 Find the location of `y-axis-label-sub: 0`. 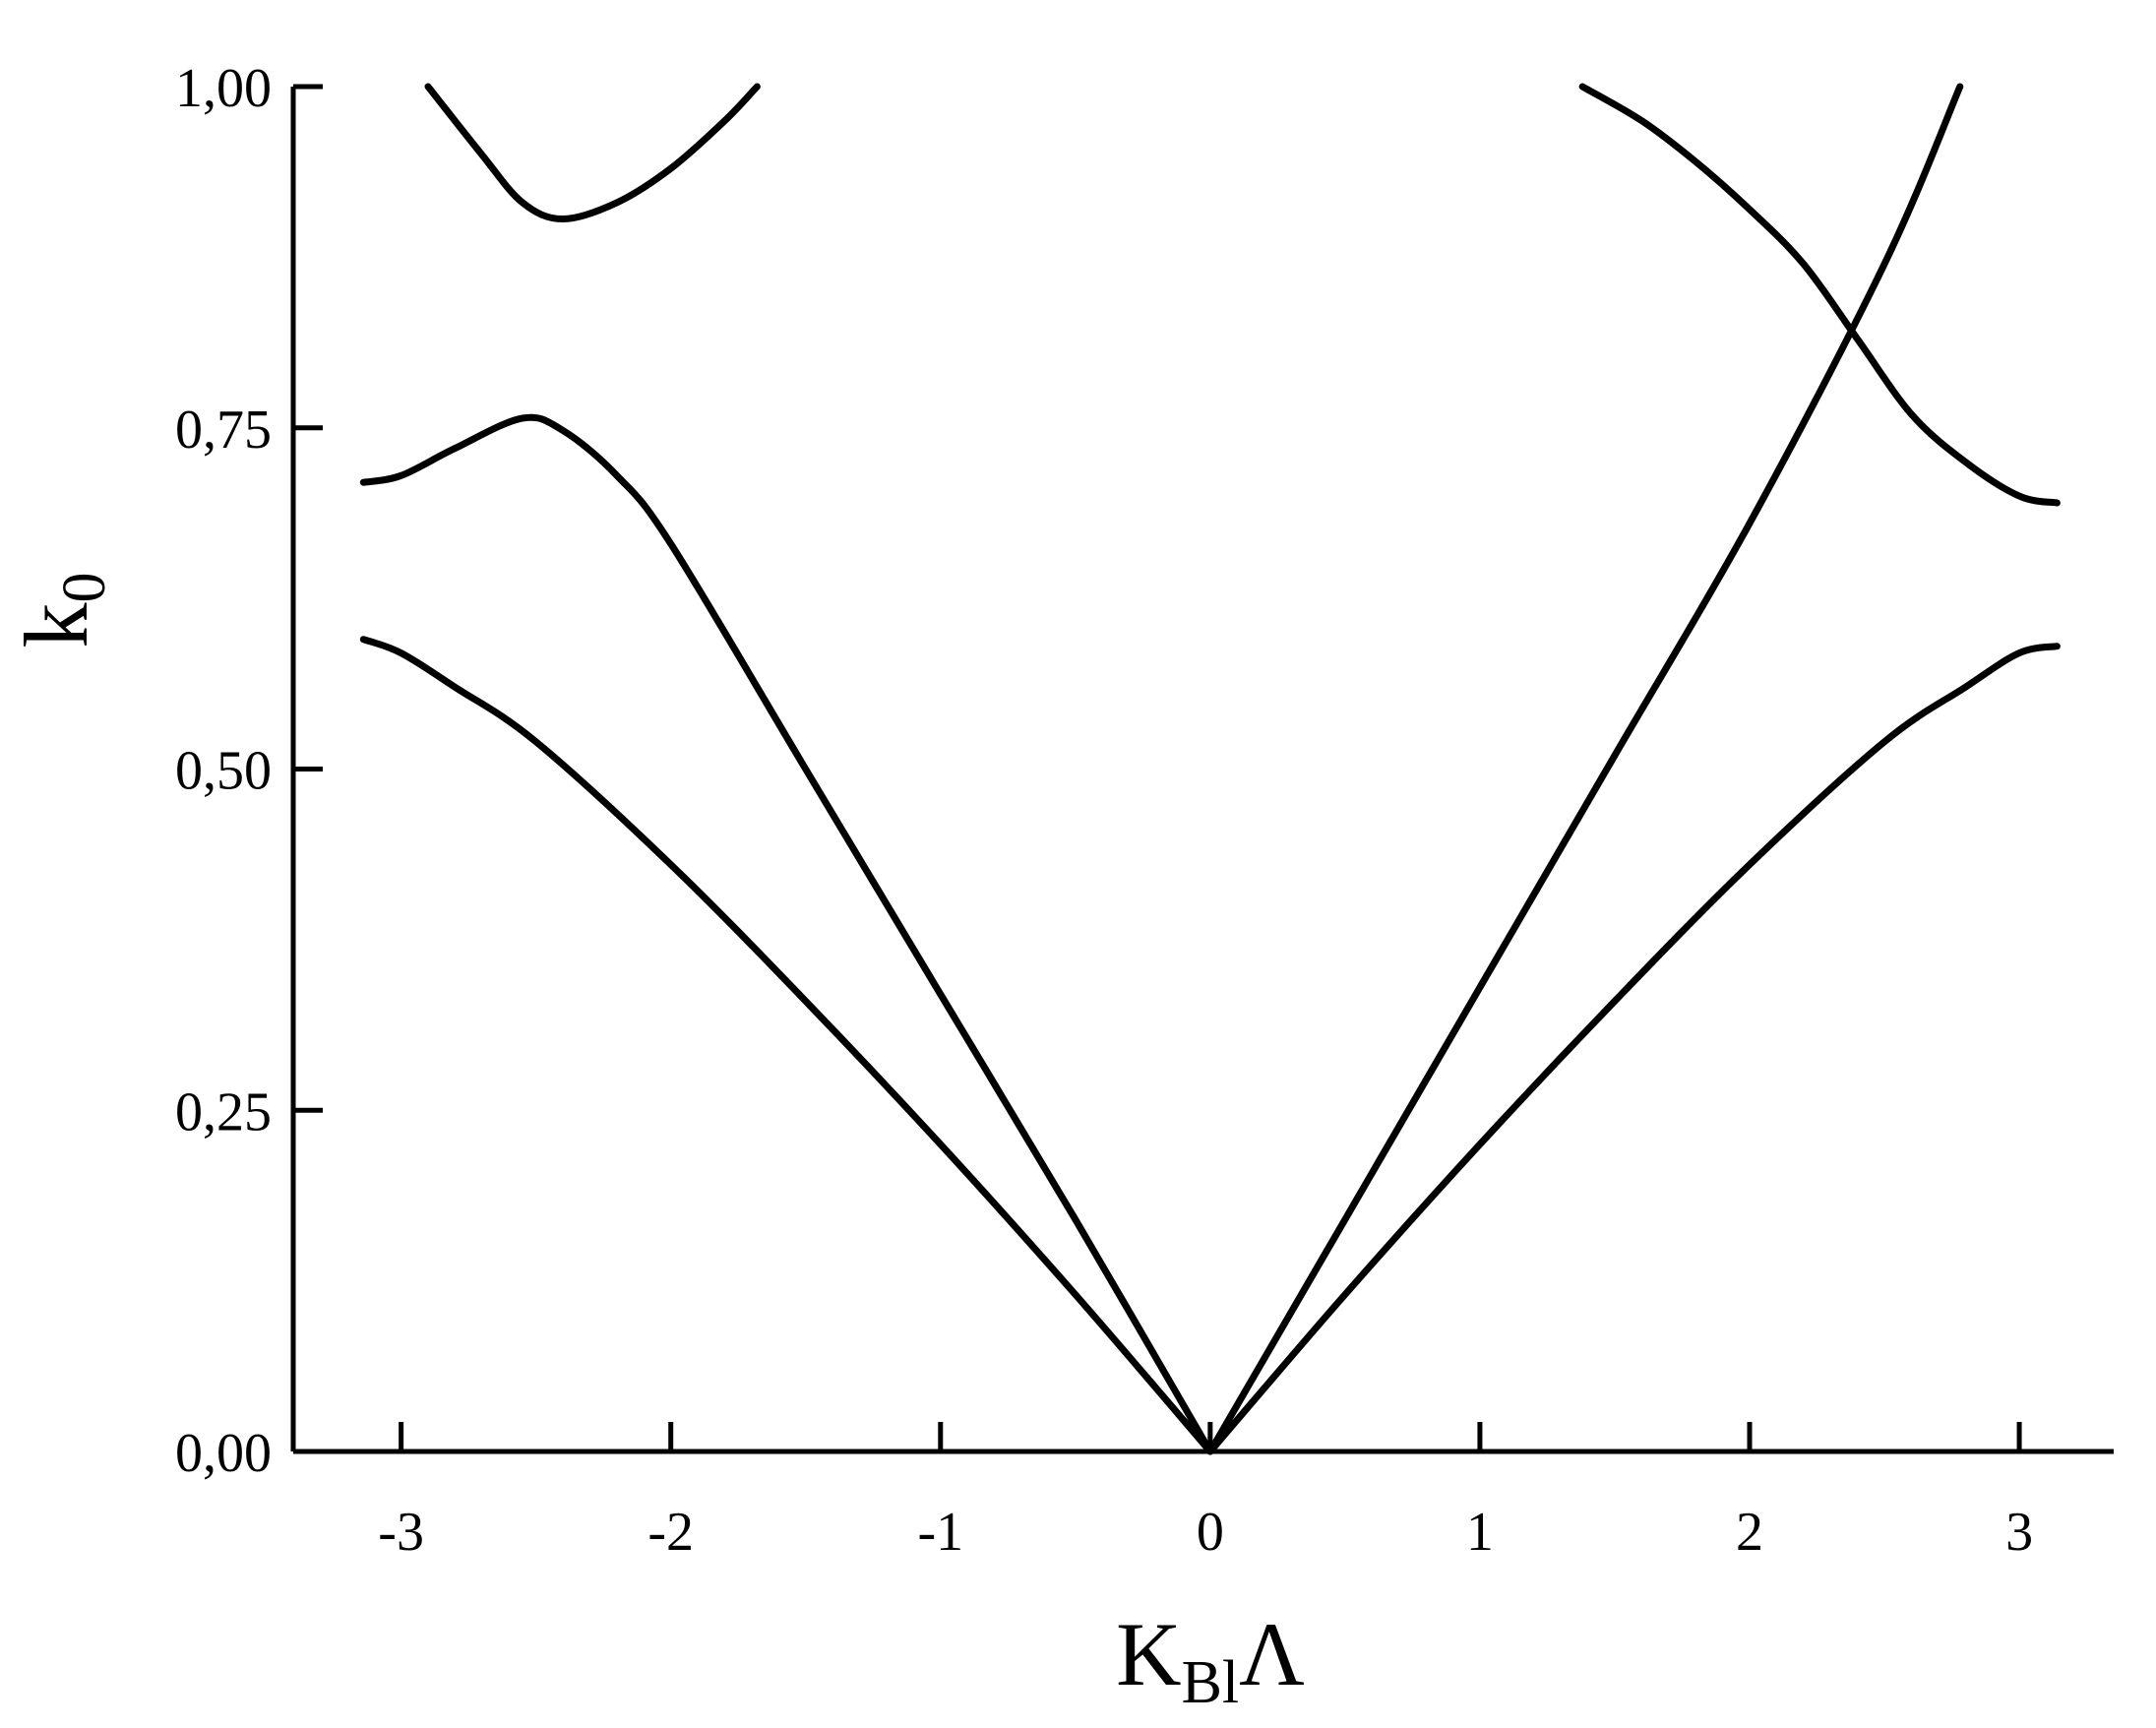

y-axis-label-sub: 0 is located at coordinates (84, 588).